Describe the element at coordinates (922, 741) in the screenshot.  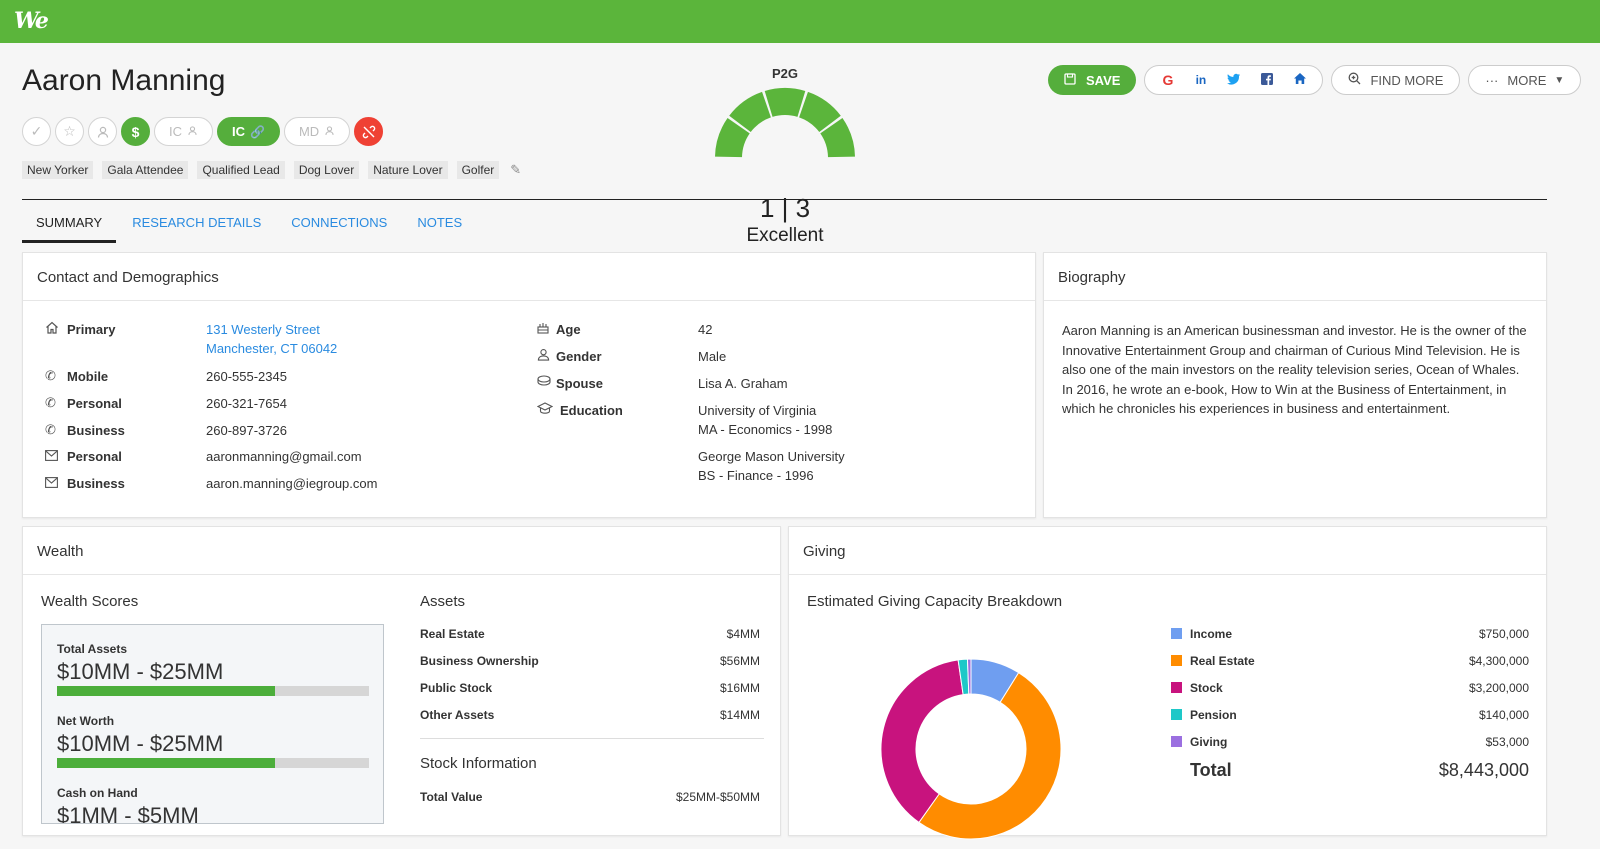
I see `donut-slice-stock` at that location.